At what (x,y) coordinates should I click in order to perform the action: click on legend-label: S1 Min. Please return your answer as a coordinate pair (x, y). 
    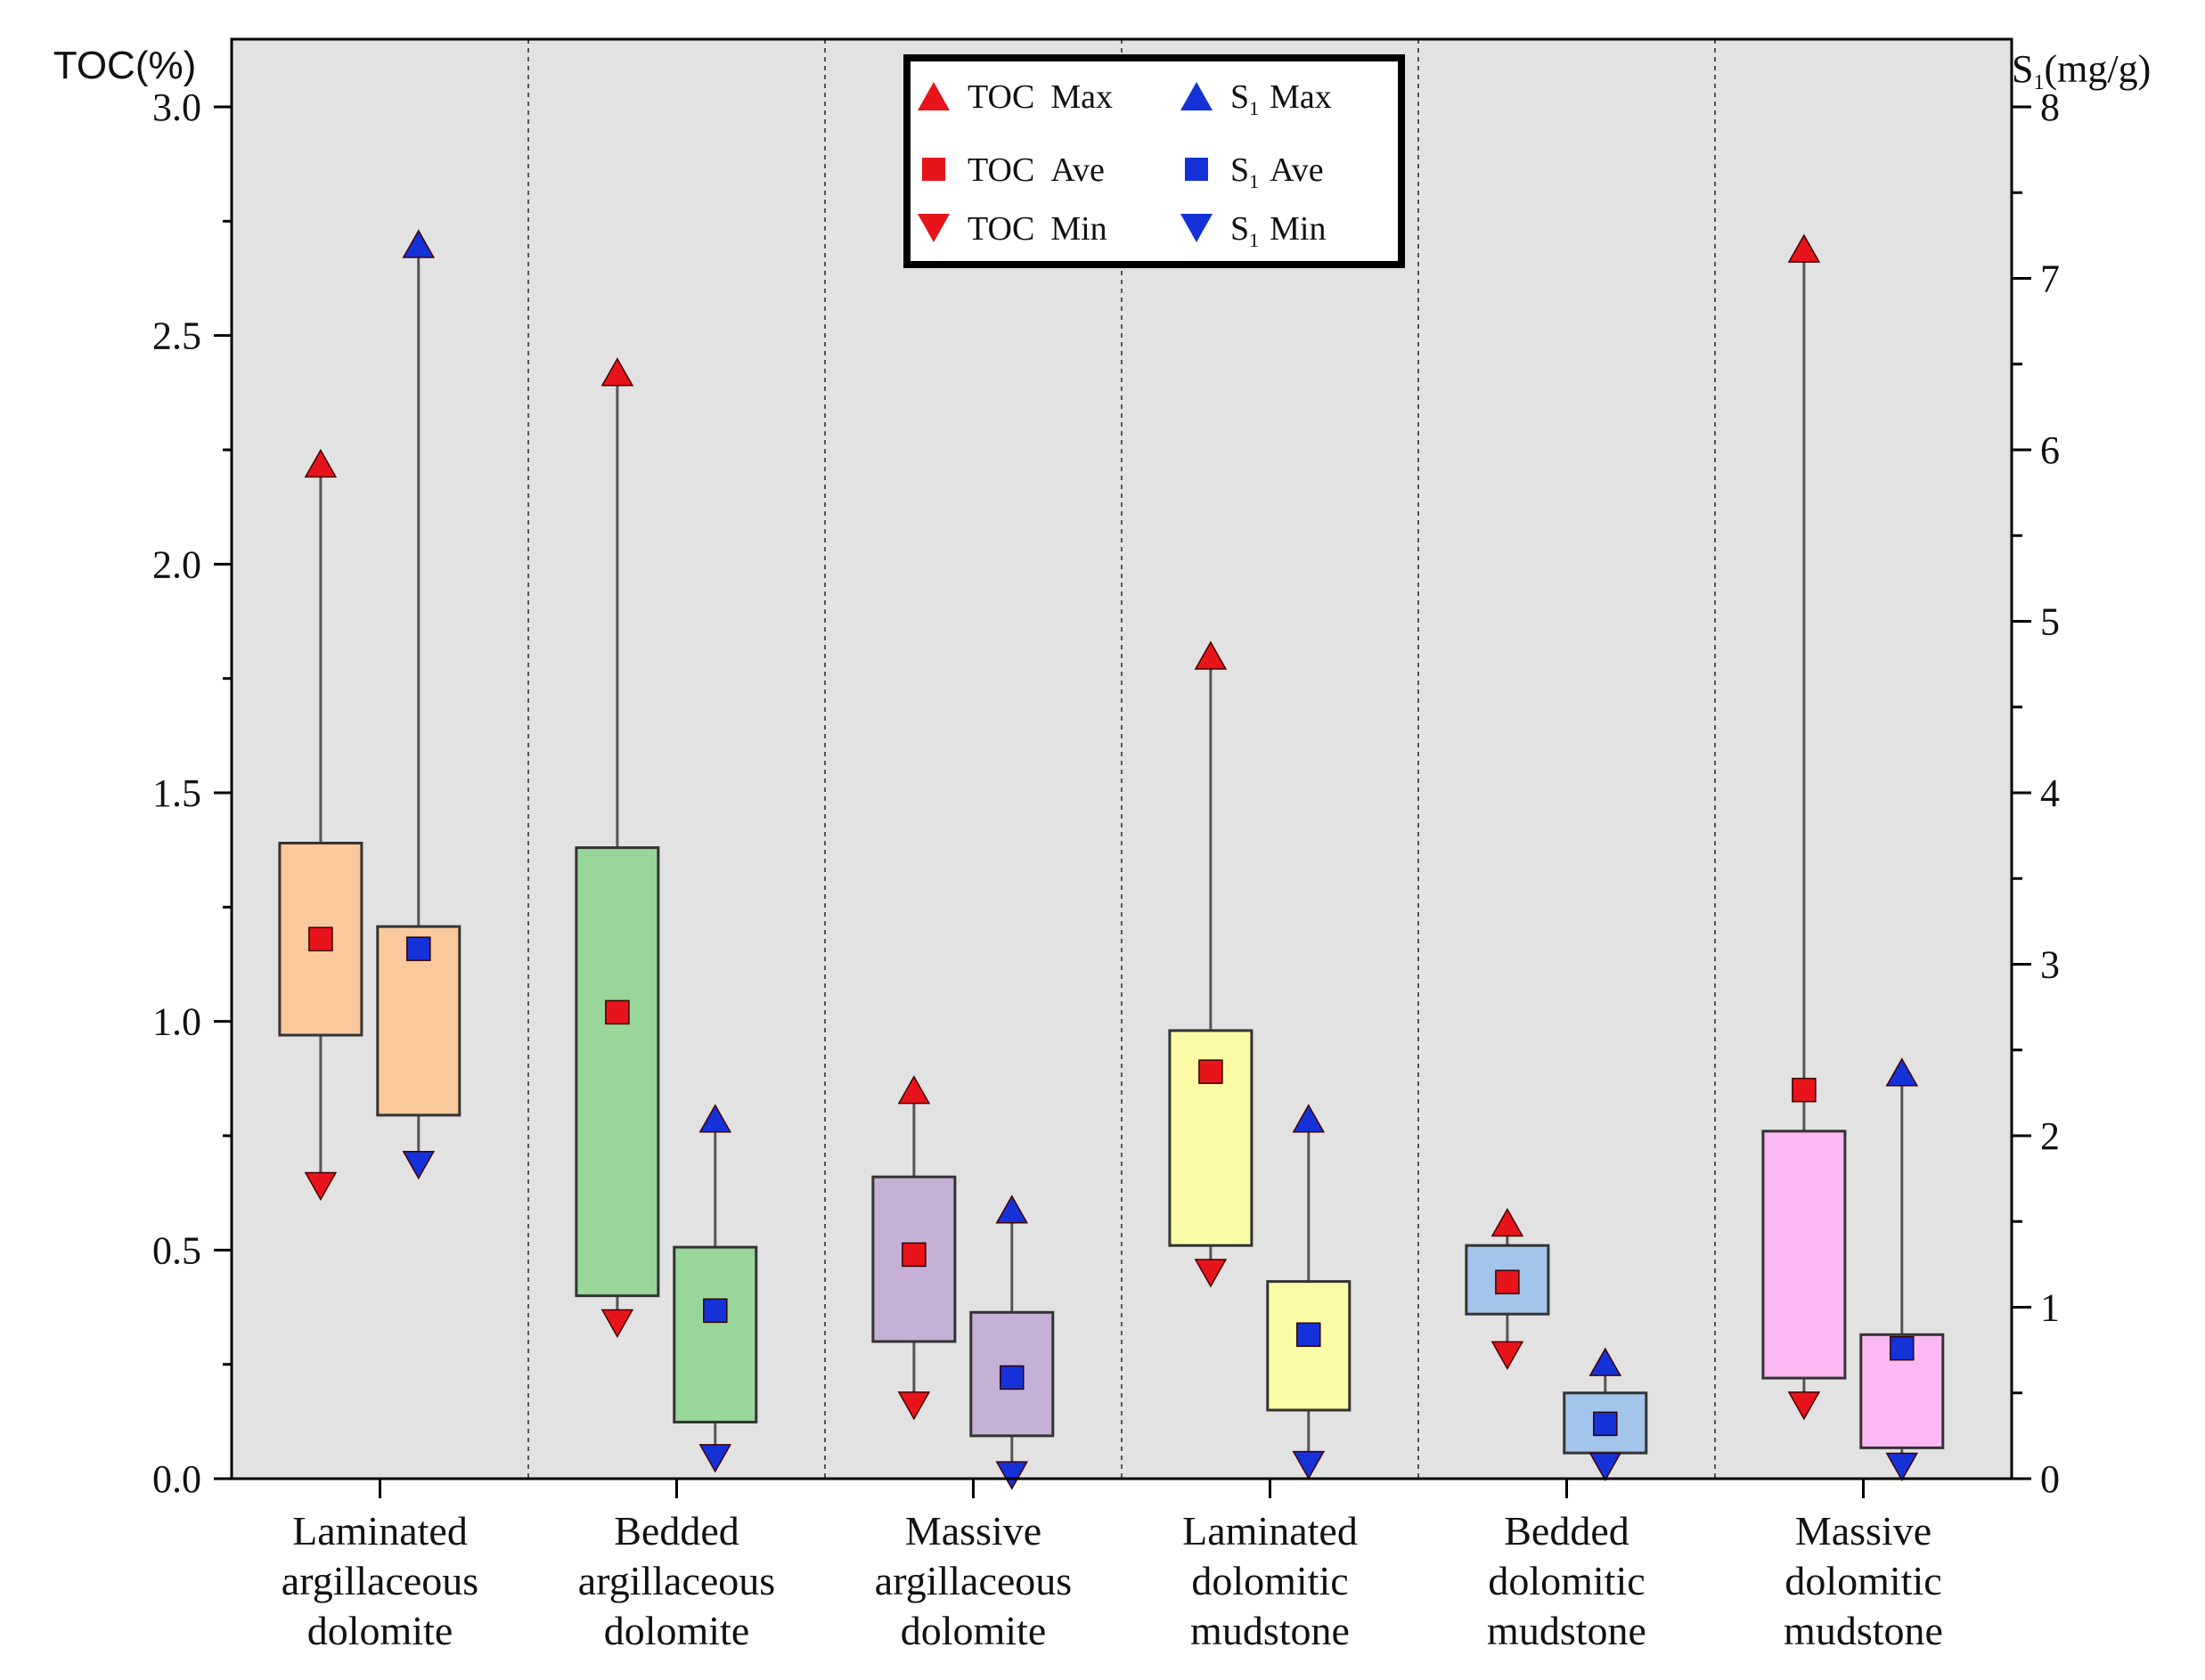
    Looking at the image, I should click on (1278, 231).